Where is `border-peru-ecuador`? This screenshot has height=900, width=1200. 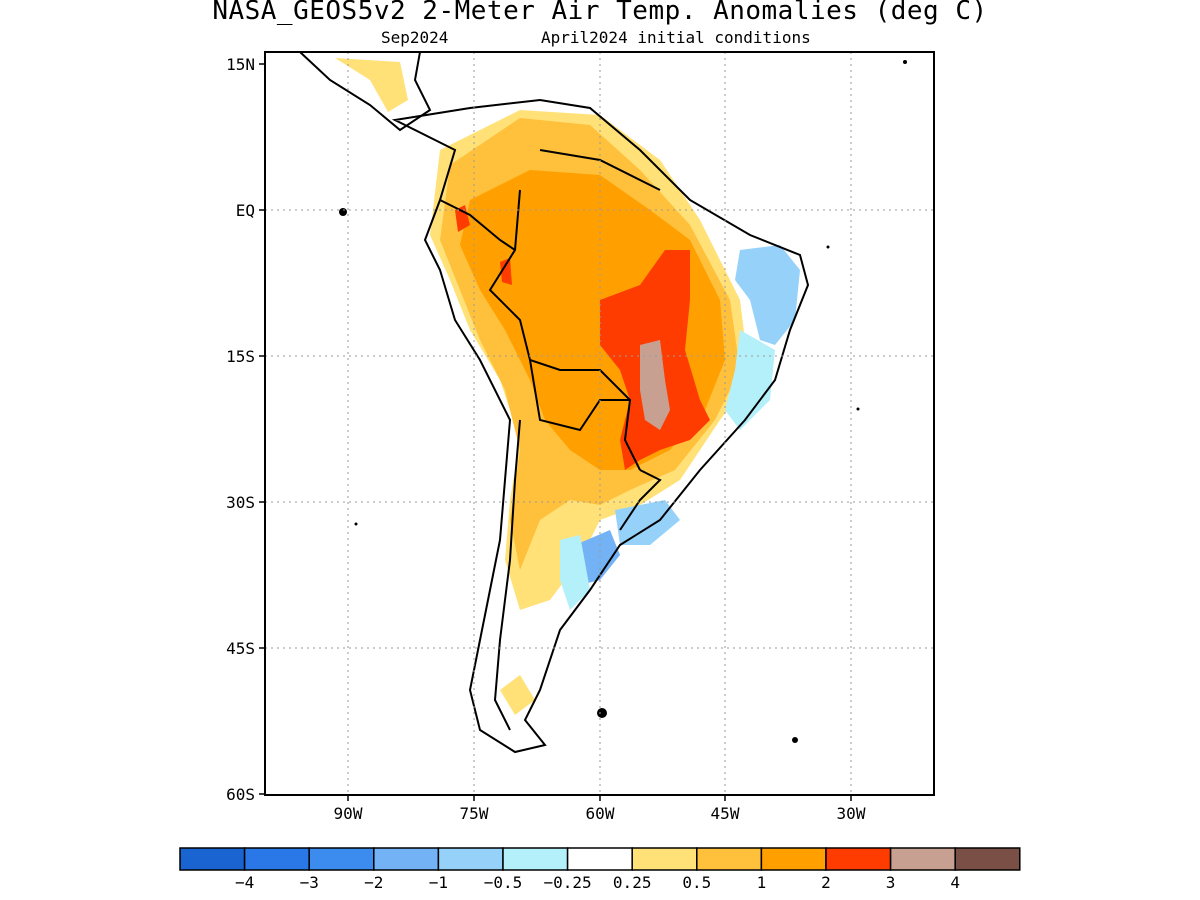 border-peru-ecuador is located at coordinates (477, 225).